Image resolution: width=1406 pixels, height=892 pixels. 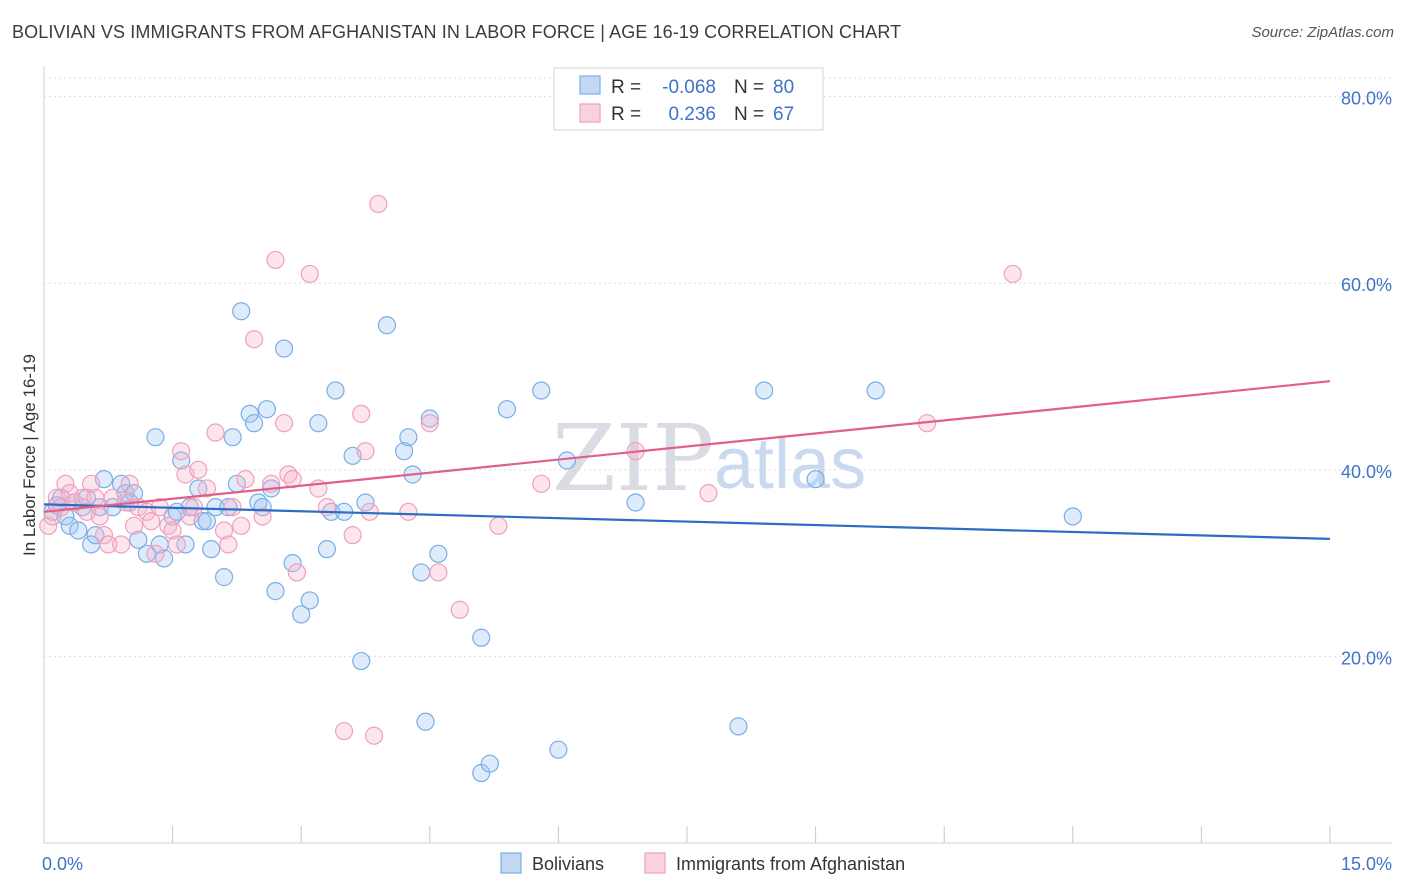 What do you see at coordinates (783, 87) in the screenshot?
I see `legend-n-value-1: 80` at bounding box center [783, 87].